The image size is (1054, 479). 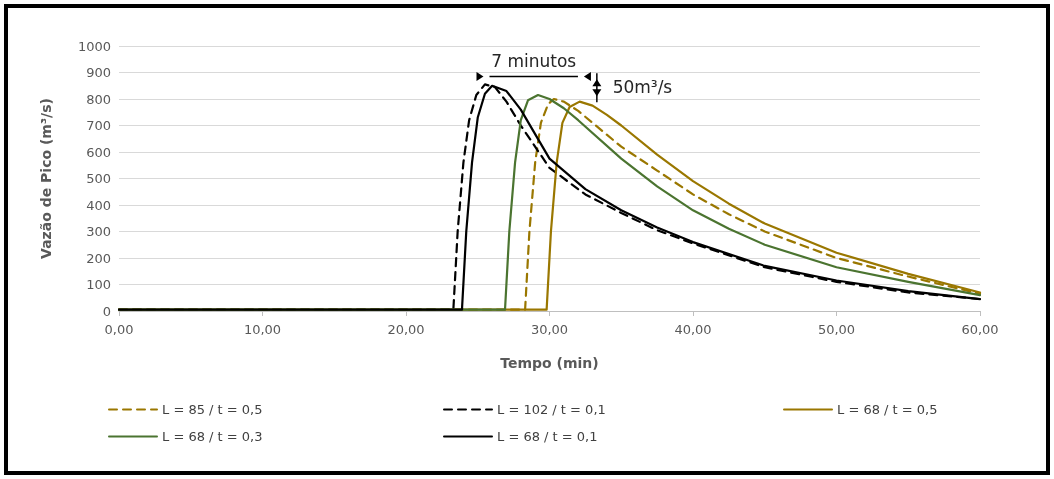 What do you see at coordinates (94, 46) in the screenshot?
I see `y-tick-label: 1000` at bounding box center [94, 46].